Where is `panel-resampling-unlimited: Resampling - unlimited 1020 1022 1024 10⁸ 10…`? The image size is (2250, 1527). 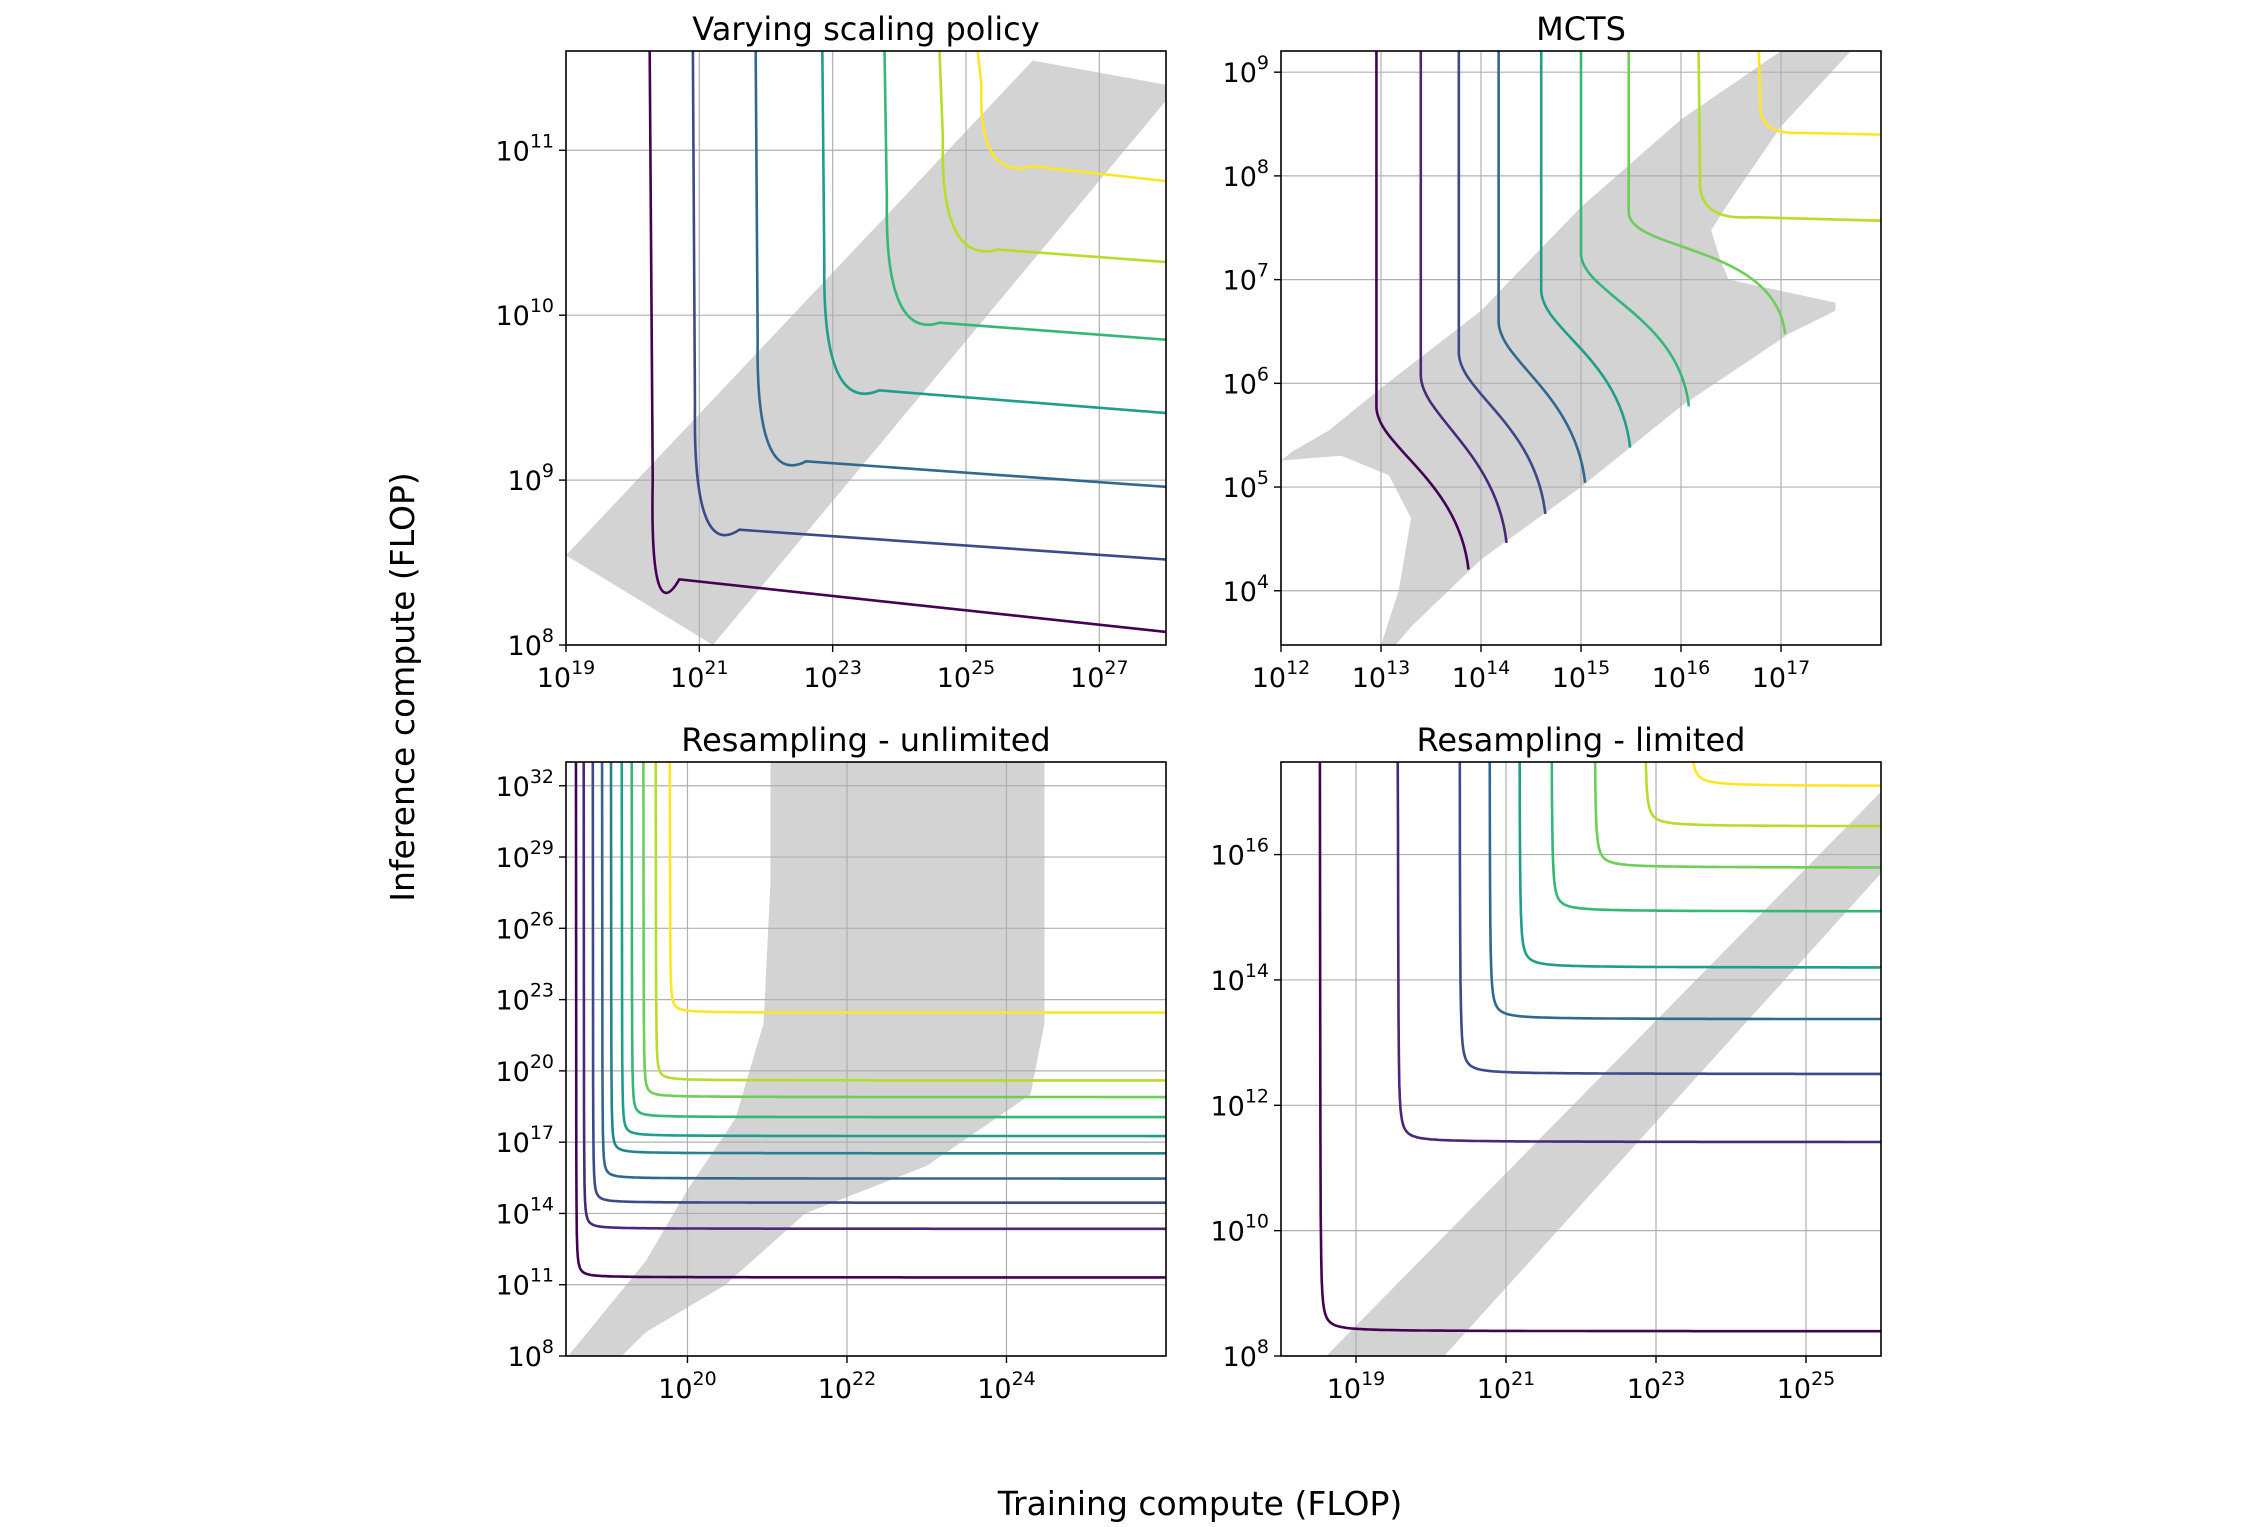
panel-resampling-unlimited: Resampling - unlimited 1020 1022 1024 10⁸ 10… is located at coordinates (831, 1063).